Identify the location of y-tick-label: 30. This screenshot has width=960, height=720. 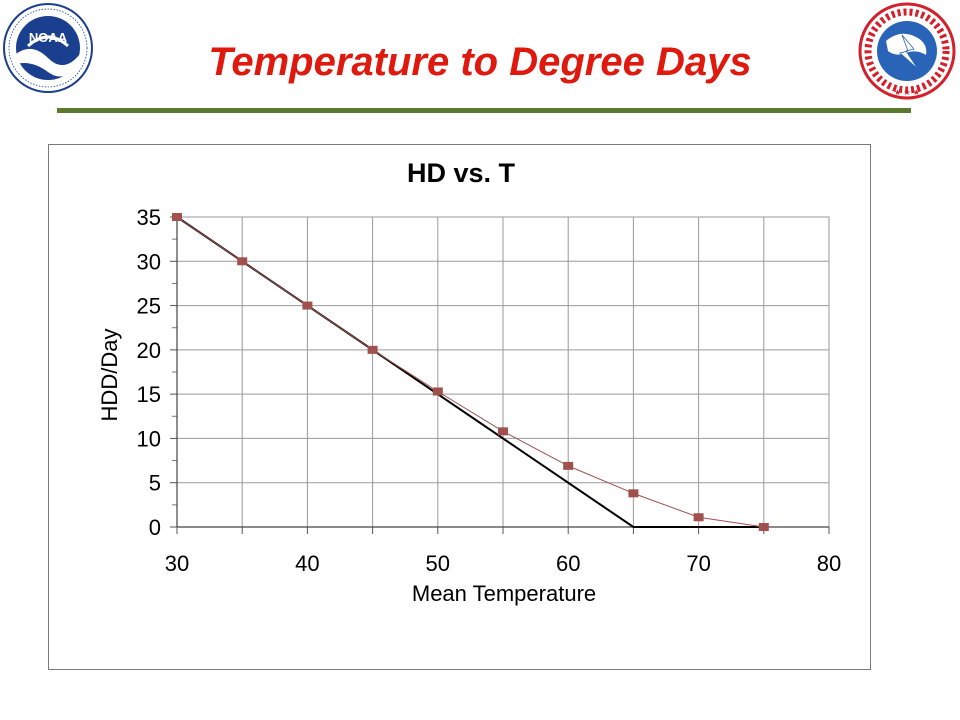
(149, 261).